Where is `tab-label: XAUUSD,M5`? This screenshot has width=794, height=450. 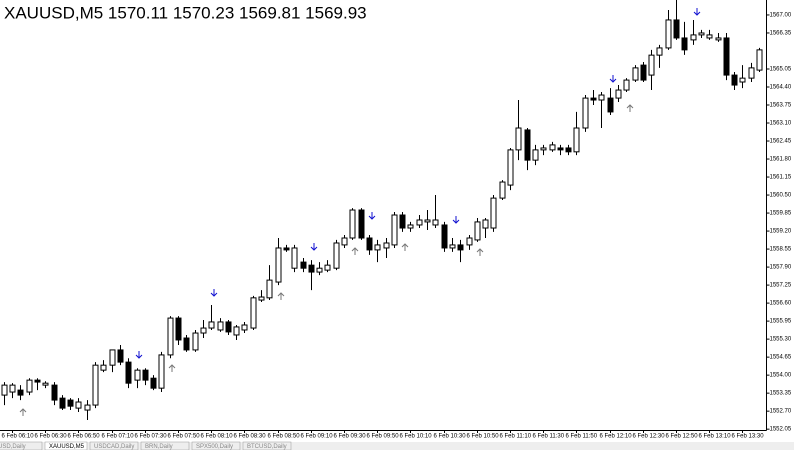
tab-label: XAUUSD,M5 is located at coordinates (67, 447).